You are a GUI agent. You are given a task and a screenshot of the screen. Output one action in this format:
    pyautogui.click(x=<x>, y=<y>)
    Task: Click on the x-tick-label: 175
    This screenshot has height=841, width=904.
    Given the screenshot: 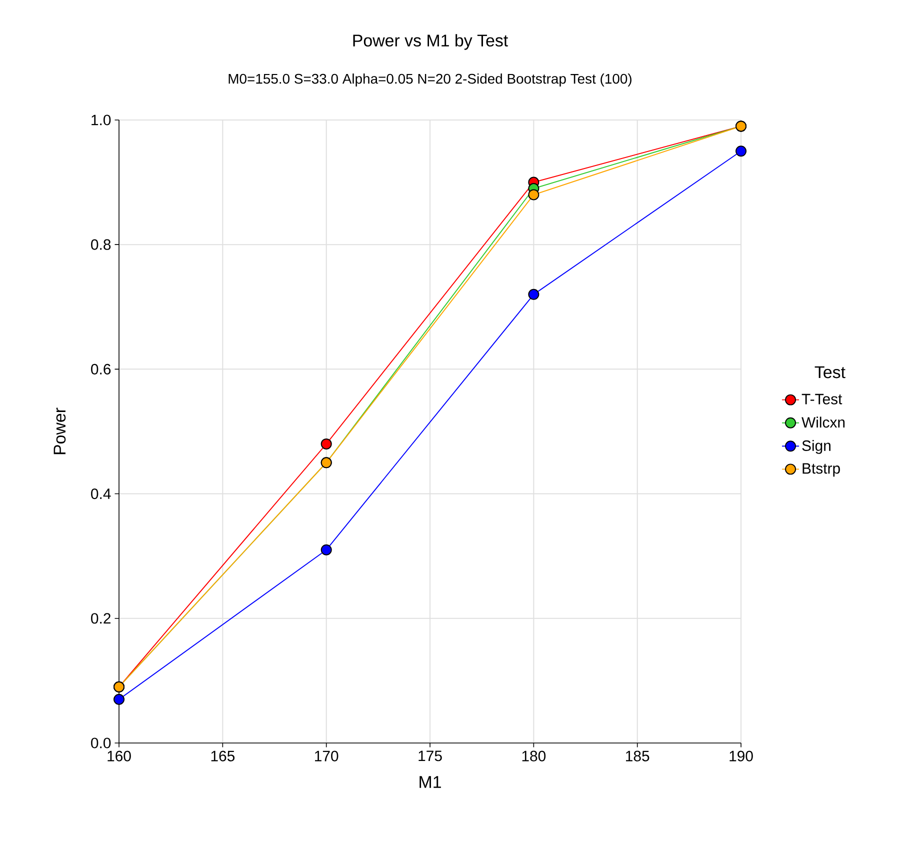 What is the action you would take?
    pyautogui.click(x=430, y=756)
    